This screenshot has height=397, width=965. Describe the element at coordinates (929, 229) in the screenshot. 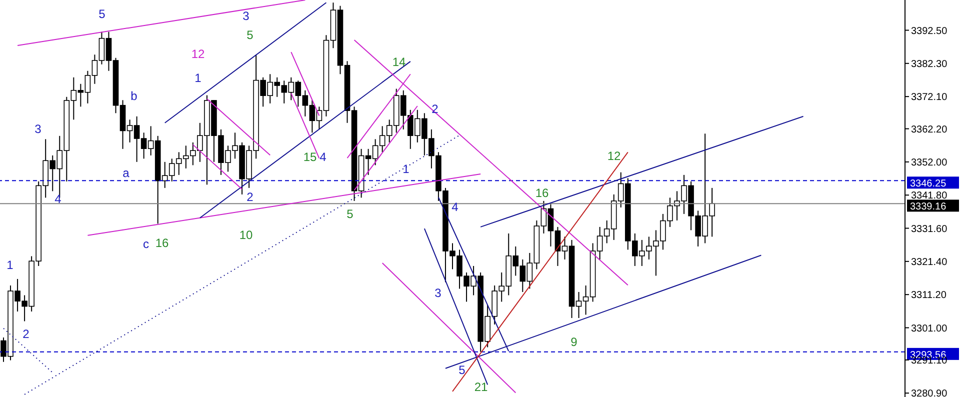

I see `y-tick-label: 3331.60` at that location.